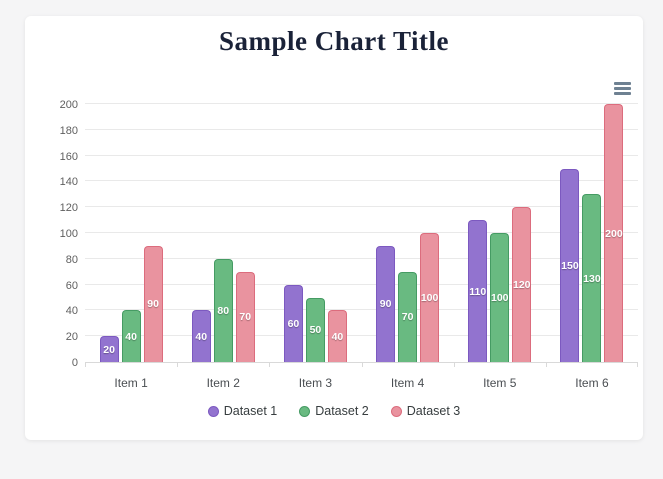 The height and width of the screenshot is (479, 663). Describe the element at coordinates (223, 233) in the screenshot. I see `bar-group-item-2: 40 80 70` at that location.